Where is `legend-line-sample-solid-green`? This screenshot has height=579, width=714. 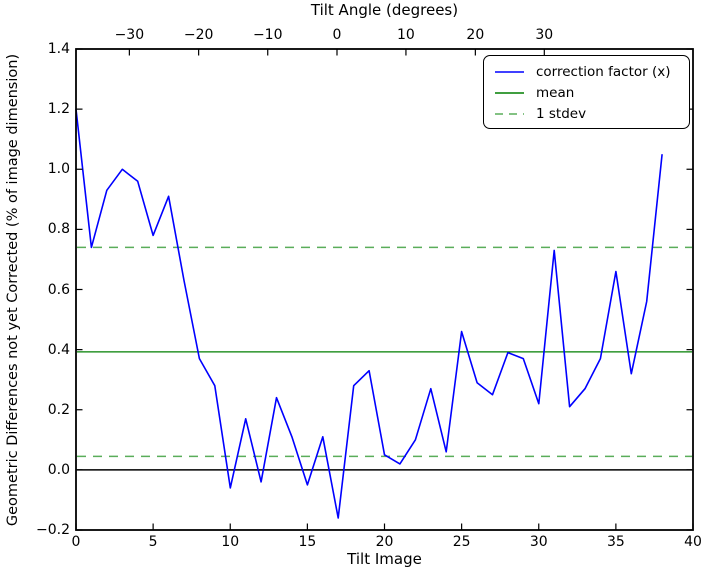
legend-line-sample-solid-green is located at coordinates (509, 92).